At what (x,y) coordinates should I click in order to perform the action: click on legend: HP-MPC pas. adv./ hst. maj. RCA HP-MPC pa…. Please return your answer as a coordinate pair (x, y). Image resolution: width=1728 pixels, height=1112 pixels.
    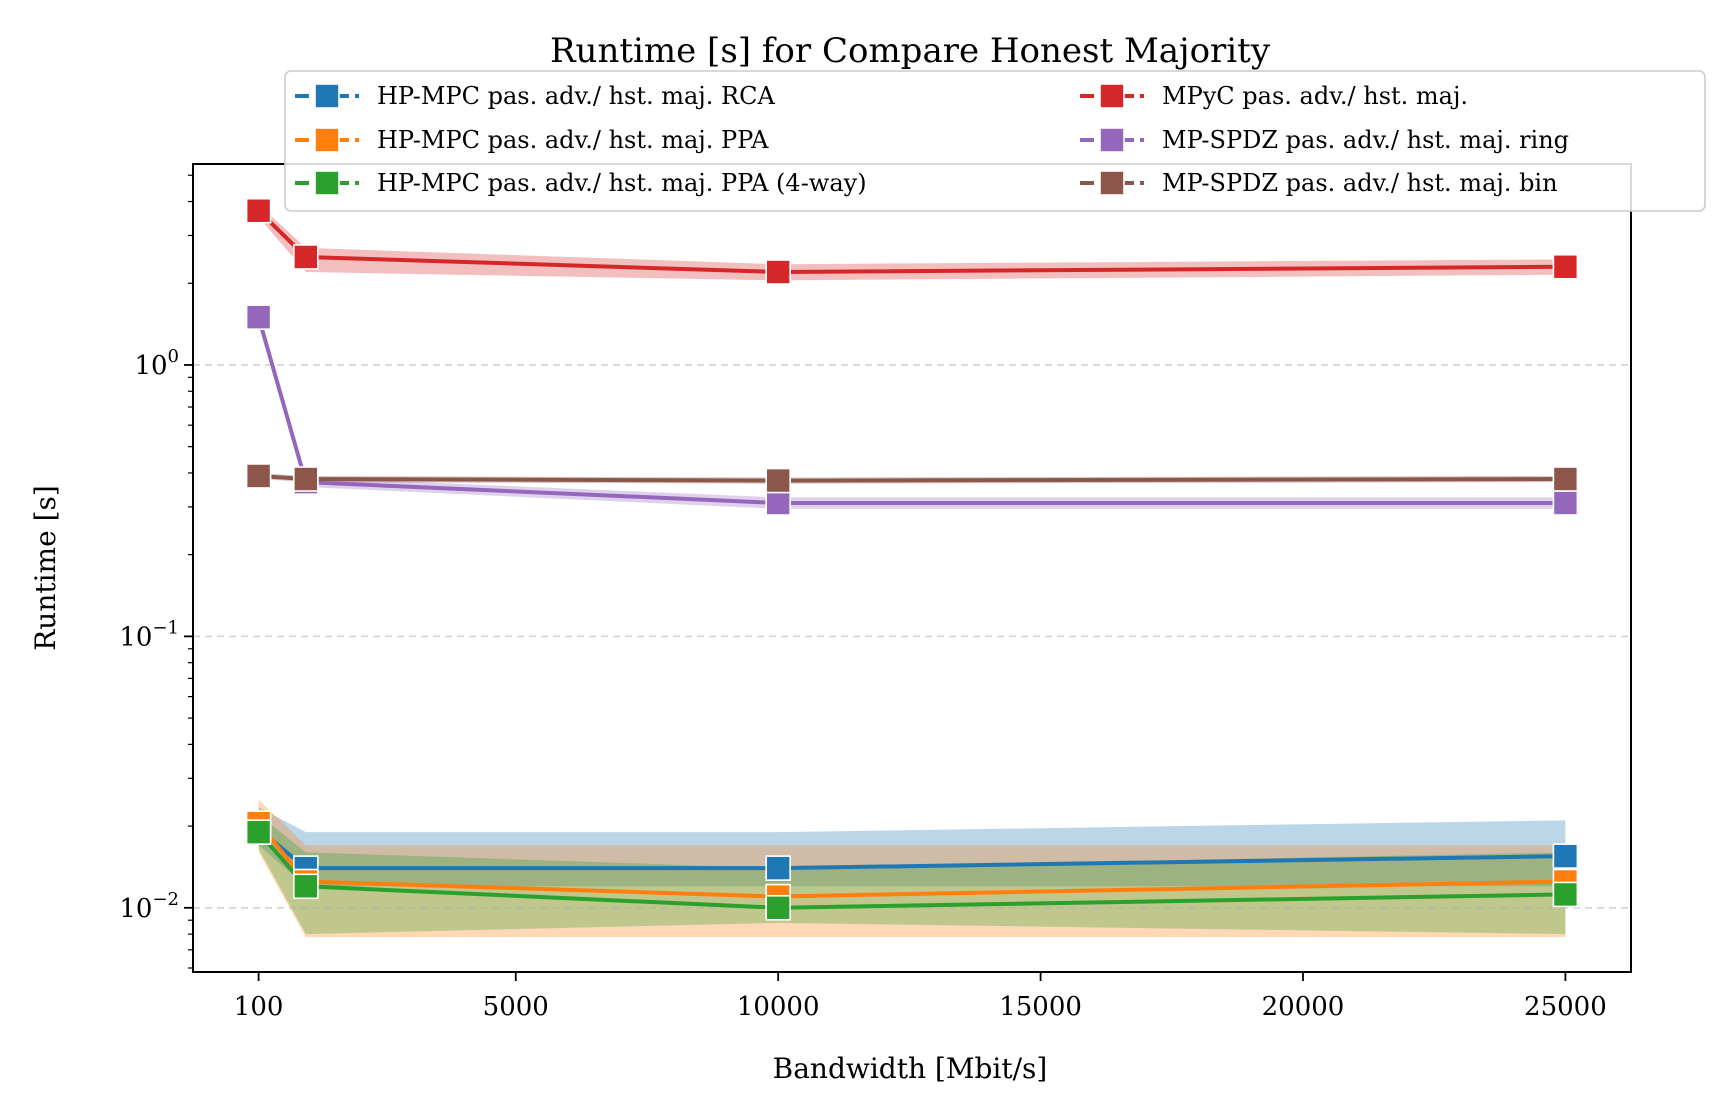
    Looking at the image, I should click on (995, 141).